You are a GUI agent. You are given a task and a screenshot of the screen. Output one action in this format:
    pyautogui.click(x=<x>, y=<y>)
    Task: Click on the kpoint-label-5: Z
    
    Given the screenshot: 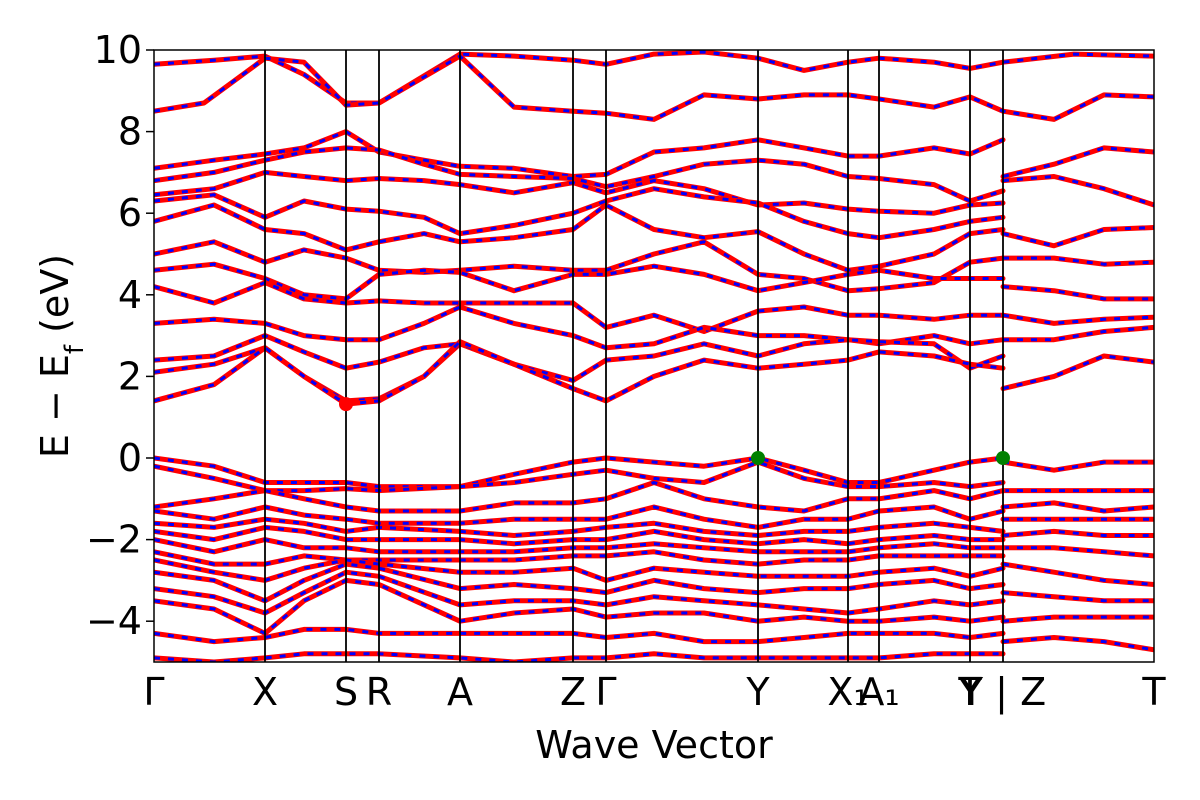 What is the action you would take?
    pyautogui.click(x=573, y=692)
    